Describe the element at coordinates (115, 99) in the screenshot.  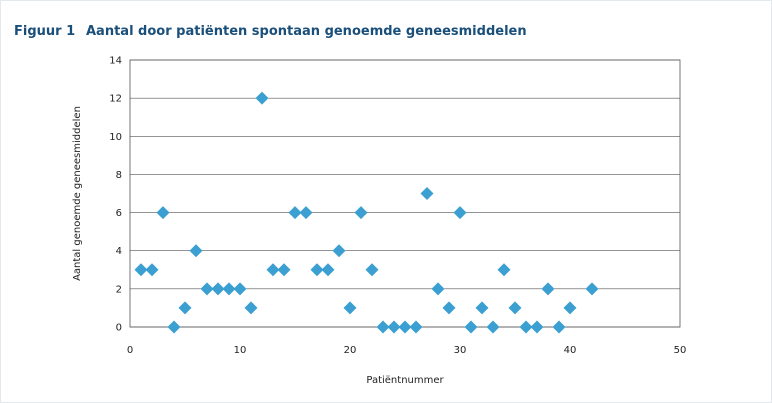
I see `y-tick-label: 12` at that location.